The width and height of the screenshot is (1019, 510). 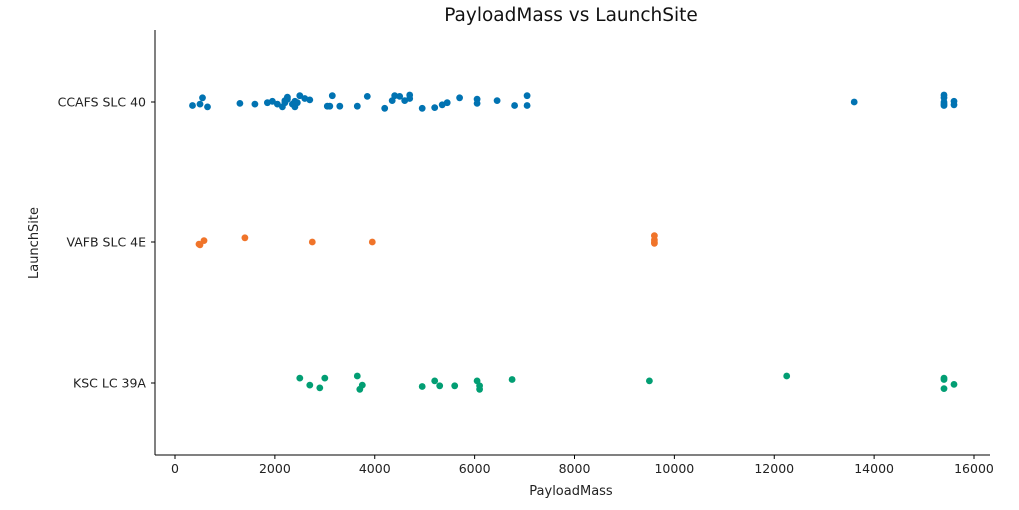 What do you see at coordinates (575, 468) in the screenshot?
I see `x-tick-label: 8000` at bounding box center [575, 468].